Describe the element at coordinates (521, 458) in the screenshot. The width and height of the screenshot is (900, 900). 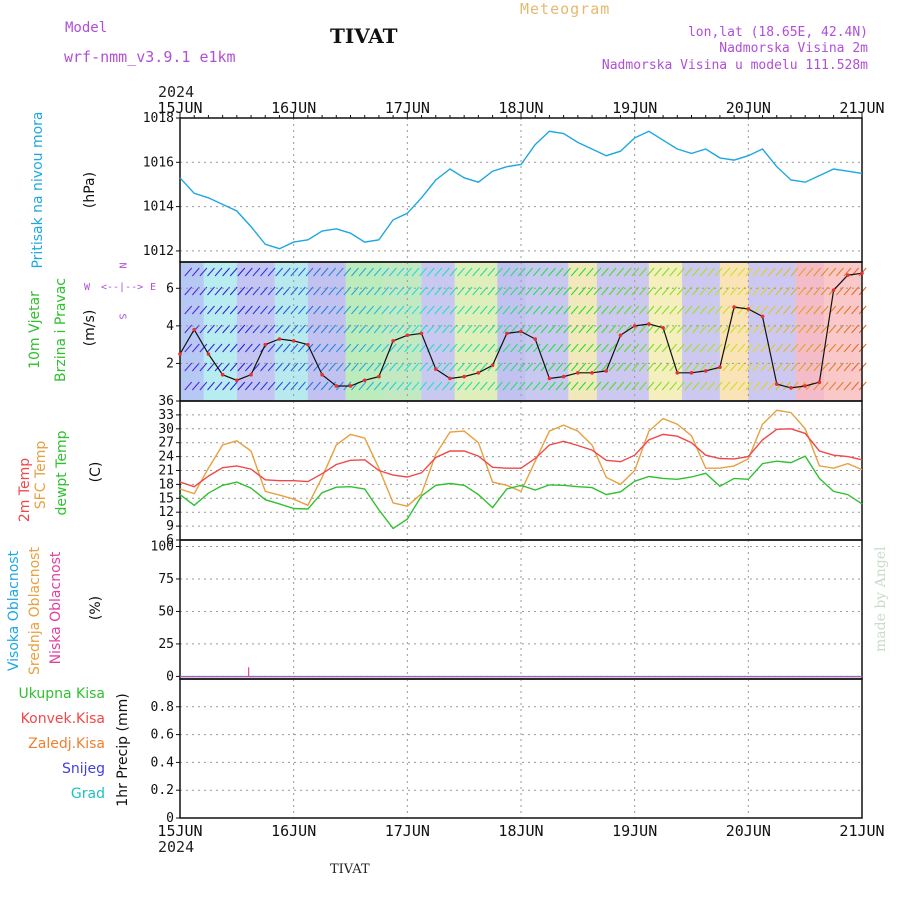
I see `sfc-temp-line` at that location.